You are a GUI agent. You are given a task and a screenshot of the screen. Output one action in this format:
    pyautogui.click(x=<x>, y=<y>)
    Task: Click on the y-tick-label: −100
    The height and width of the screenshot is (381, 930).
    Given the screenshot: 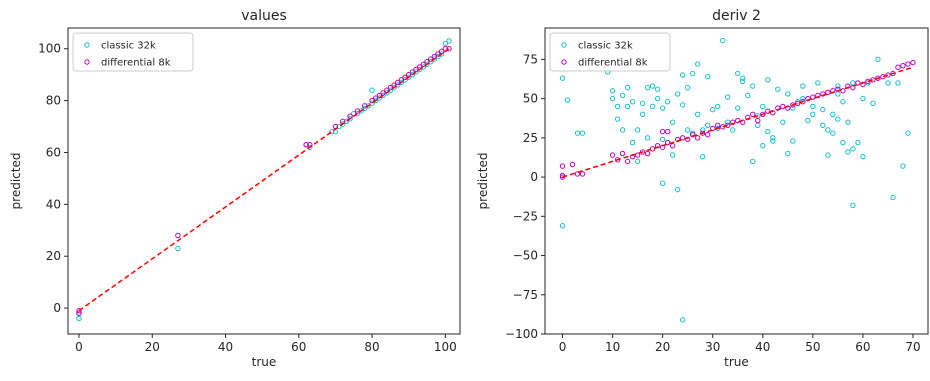 What is the action you would take?
    pyautogui.click(x=521, y=334)
    